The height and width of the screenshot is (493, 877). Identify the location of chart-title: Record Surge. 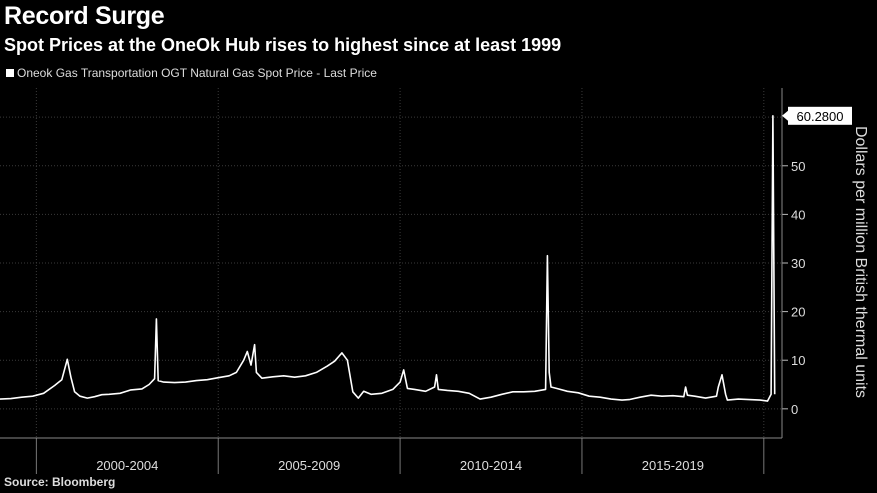
(84, 16).